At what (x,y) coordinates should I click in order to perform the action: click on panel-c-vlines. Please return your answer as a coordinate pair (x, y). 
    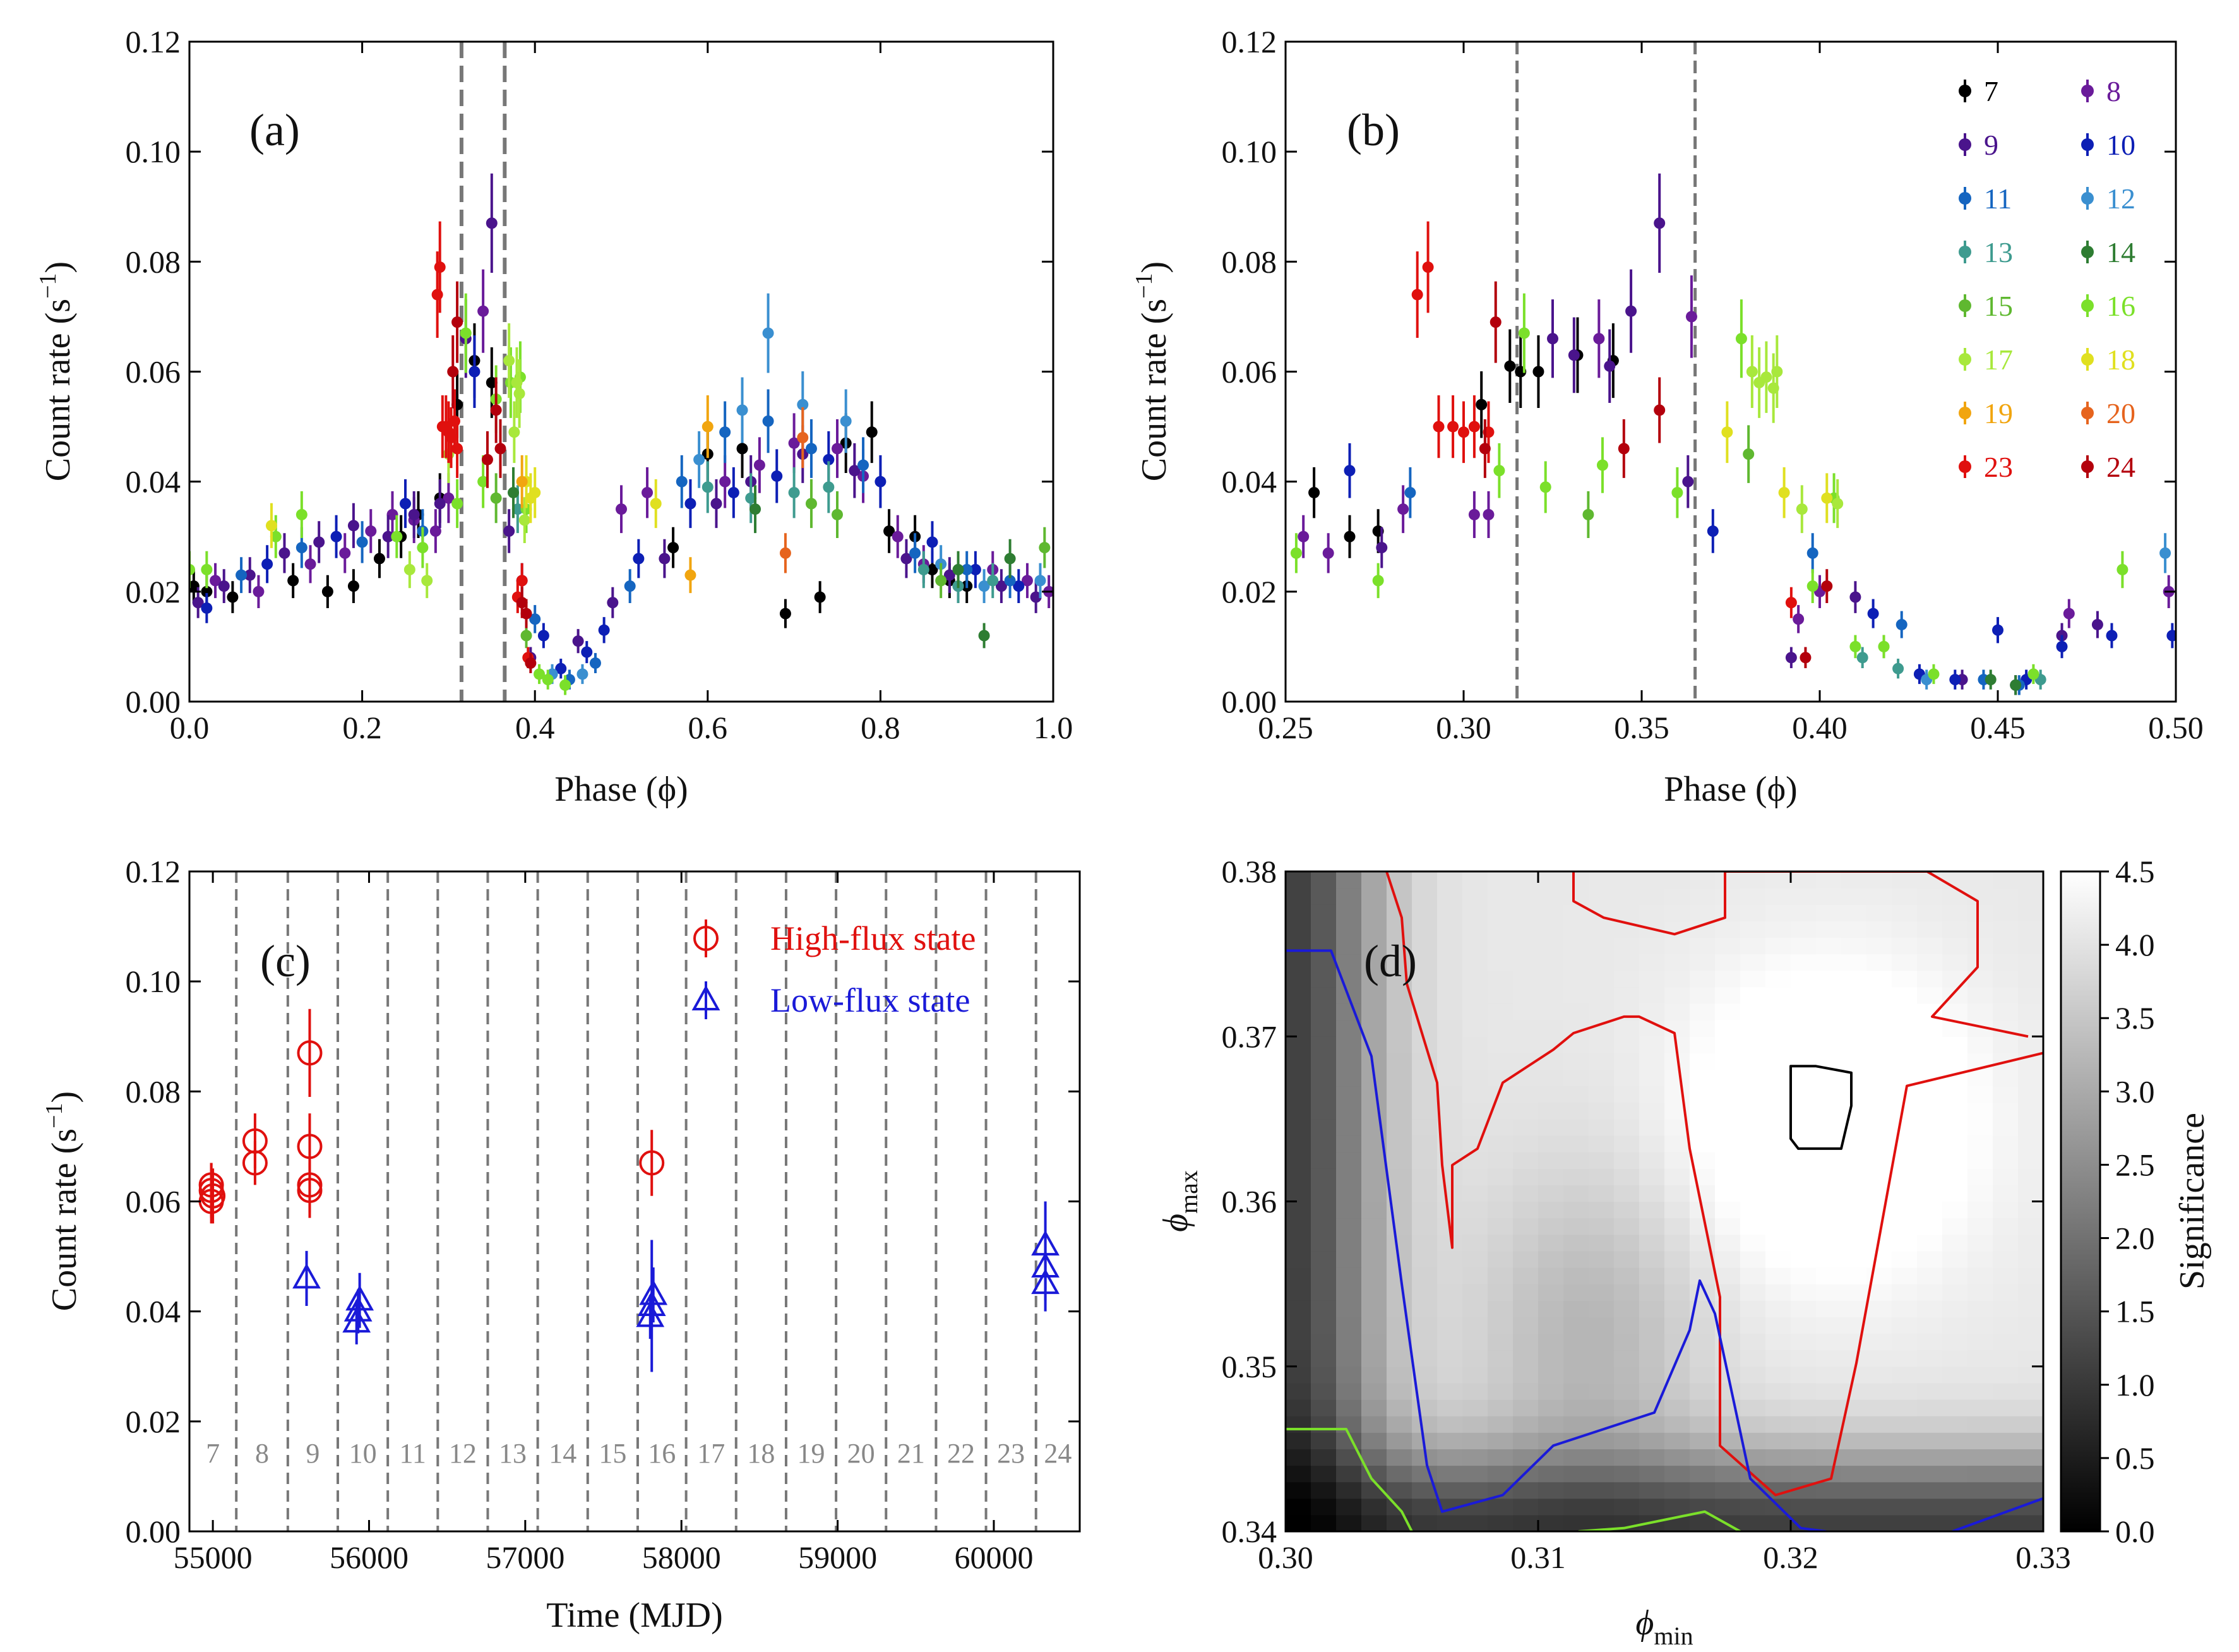
    Looking at the image, I should click on (636, 1201).